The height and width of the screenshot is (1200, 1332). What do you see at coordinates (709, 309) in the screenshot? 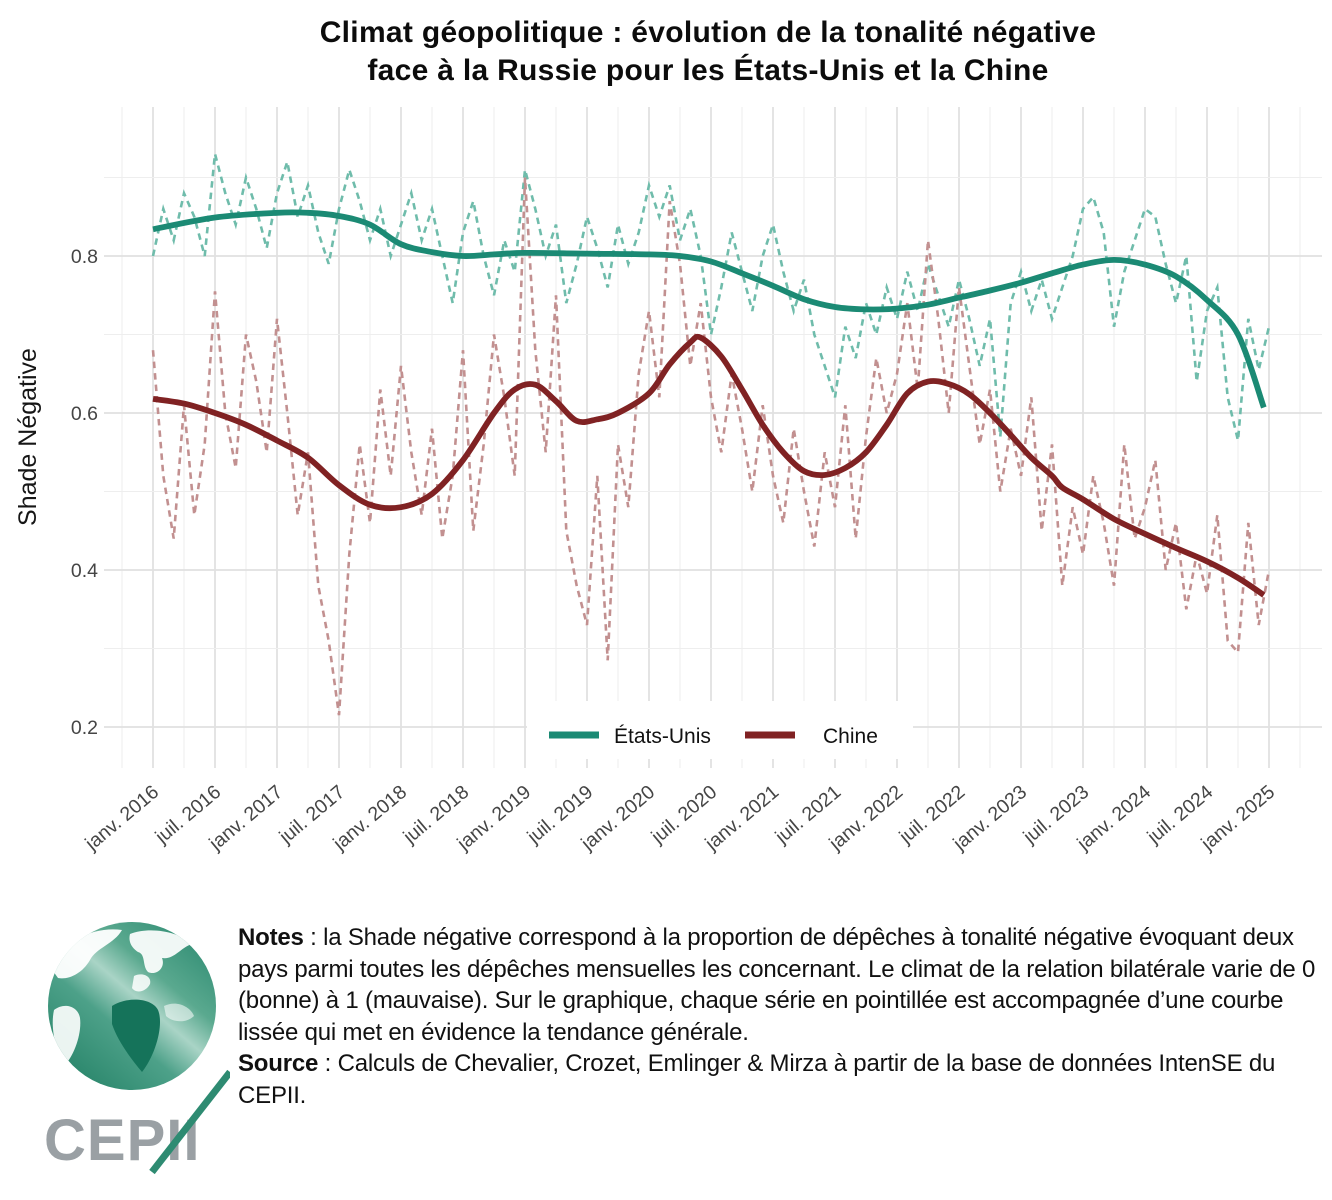
I see `us-trend-line` at bounding box center [709, 309].